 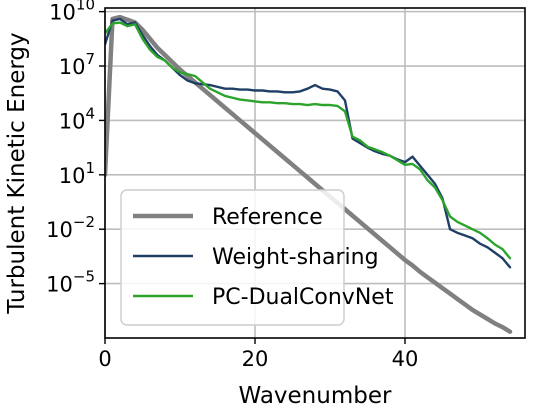 What do you see at coordinates (405, 359) in the screenshot?
I see `x-tick-label: 40` at bounding box center [405, 359].